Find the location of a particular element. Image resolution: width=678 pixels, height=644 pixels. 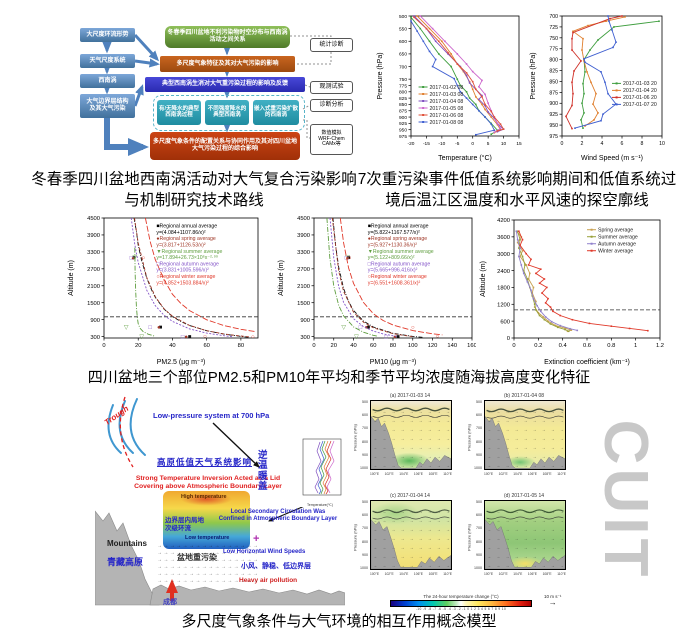

svg-text: 2700 is located at coordinates (93, 270).